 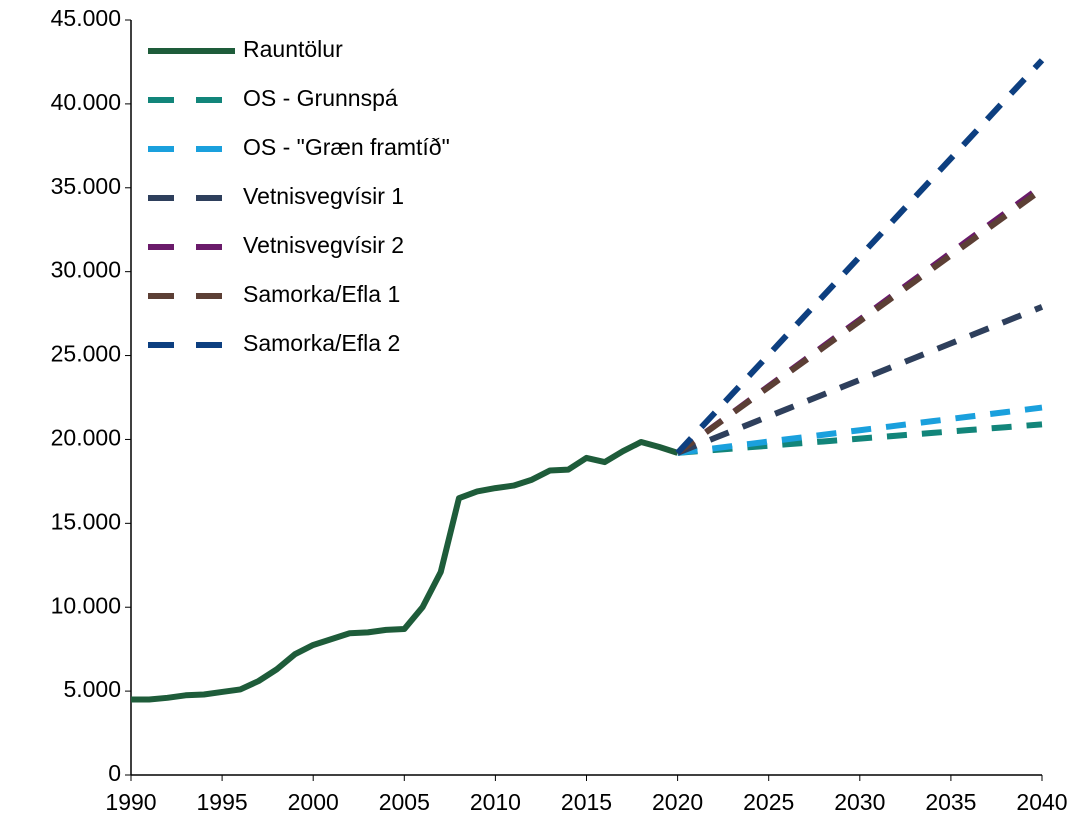 I want to click on legend-label: OS - "Græn framtíð", so click(x=346, y=147).